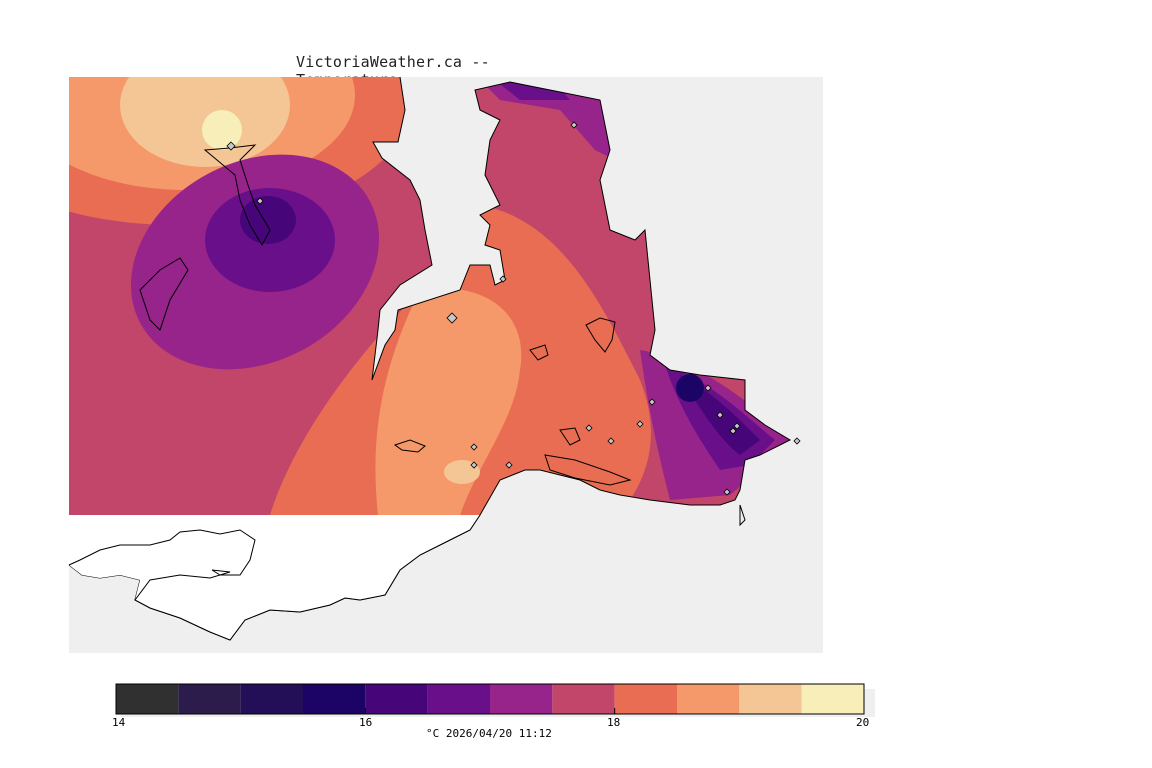 This screenshot has height=768, width=1152. I want to click on legend-tick-16: 16, so click(366, 722).